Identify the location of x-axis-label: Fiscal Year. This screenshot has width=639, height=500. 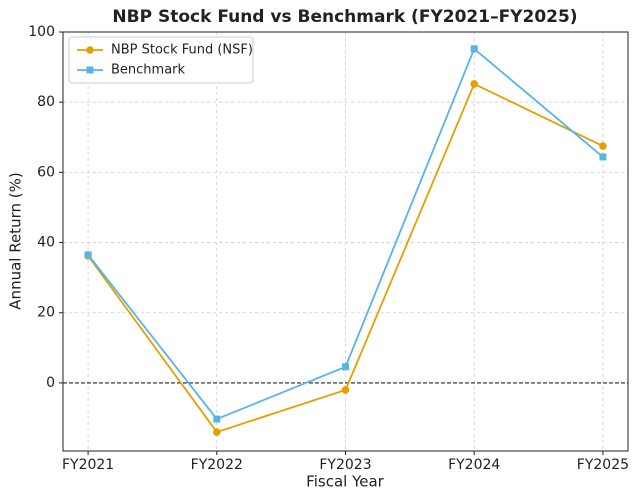
(345, 482).